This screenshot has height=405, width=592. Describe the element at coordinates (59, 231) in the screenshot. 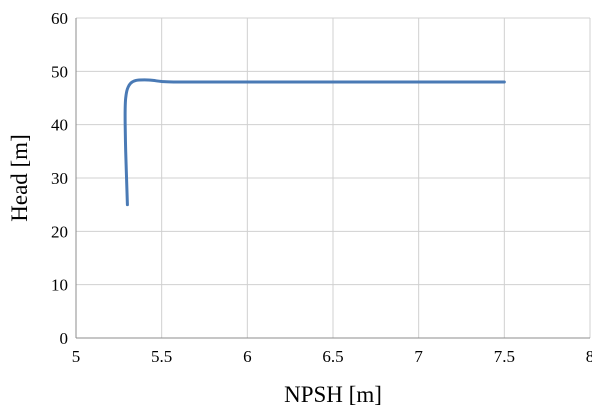

I see `y-tick-label: 20` at that location.